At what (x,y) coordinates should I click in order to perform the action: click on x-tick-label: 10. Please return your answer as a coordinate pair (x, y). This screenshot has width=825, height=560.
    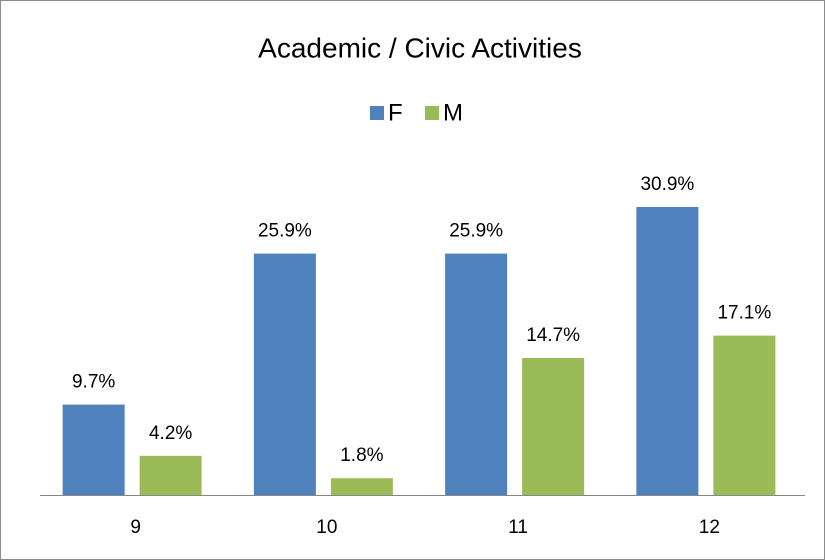
    Looking at the image, I should click on (326, 527).